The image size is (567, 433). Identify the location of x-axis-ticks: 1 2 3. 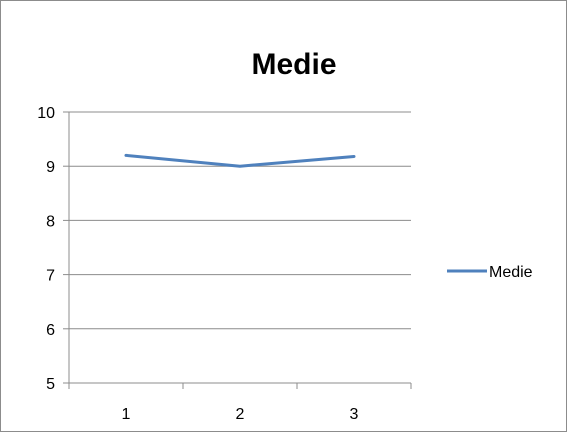
(240, 403).